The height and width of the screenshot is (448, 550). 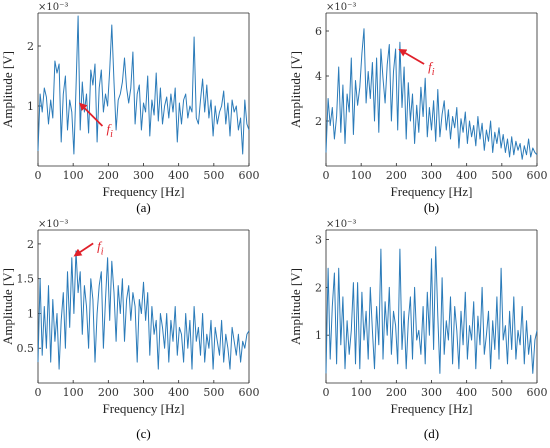 I want to click on y-tick-label: 1.5, so click(x=26, y=279).